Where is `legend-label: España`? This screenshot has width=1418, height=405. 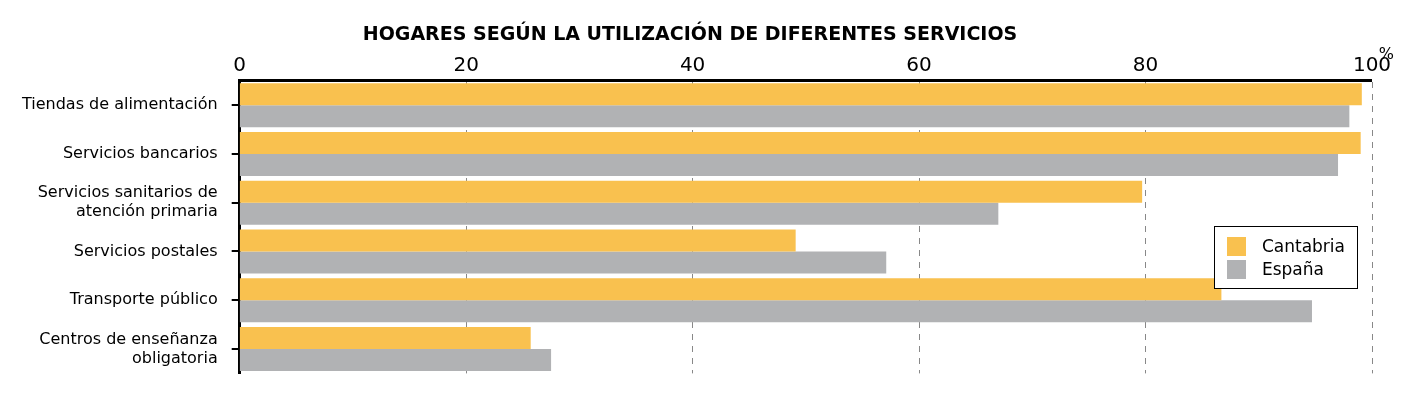
legend-label: España is located at coordinates (1292, 269).